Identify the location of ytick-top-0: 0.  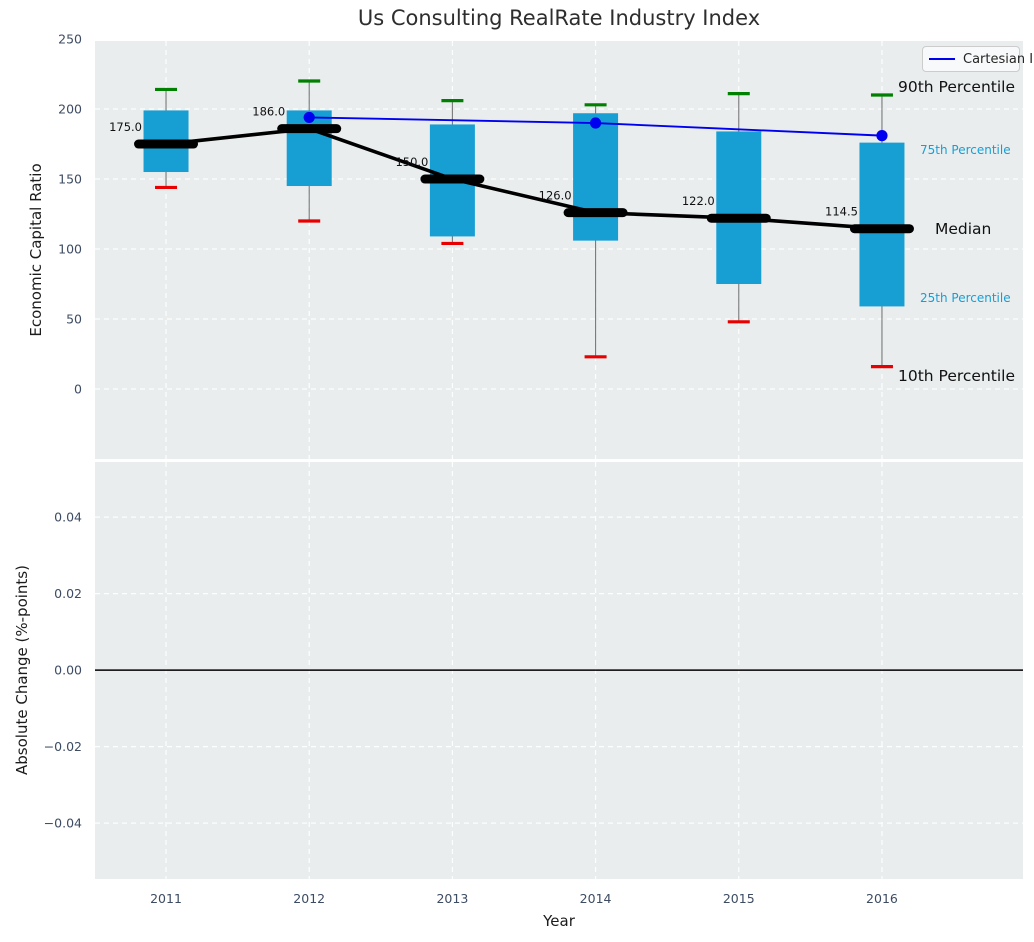
(78, 389).